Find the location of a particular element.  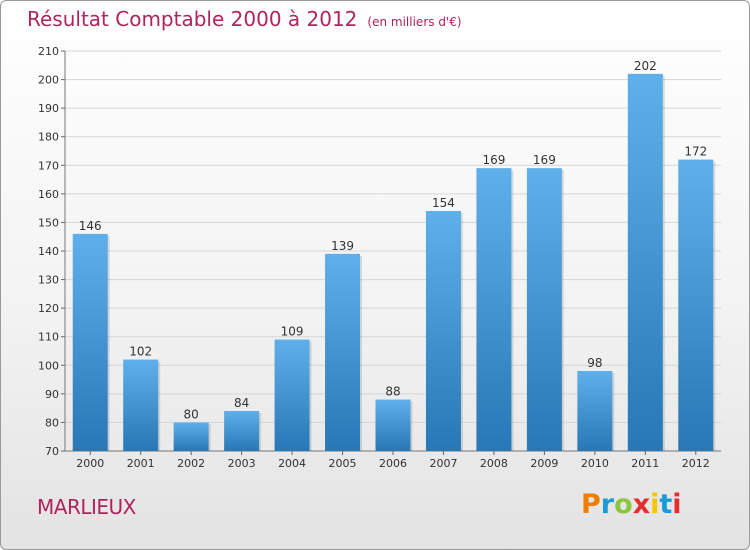

logo-letter: r is located at coordinates (607, 504).